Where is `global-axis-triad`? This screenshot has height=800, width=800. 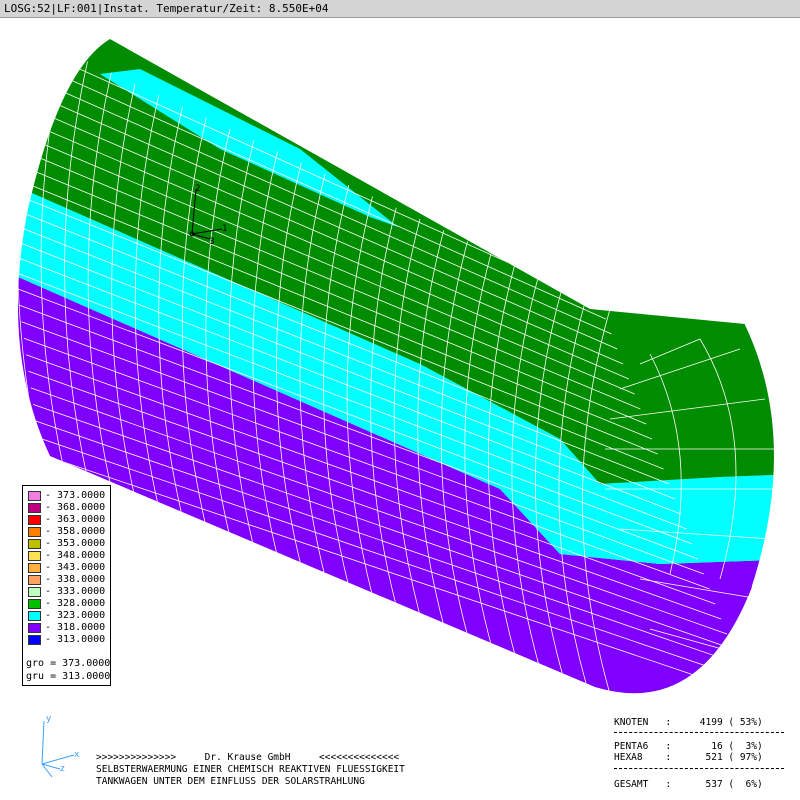 global-axis-triad is located at coordinates (58, 749).